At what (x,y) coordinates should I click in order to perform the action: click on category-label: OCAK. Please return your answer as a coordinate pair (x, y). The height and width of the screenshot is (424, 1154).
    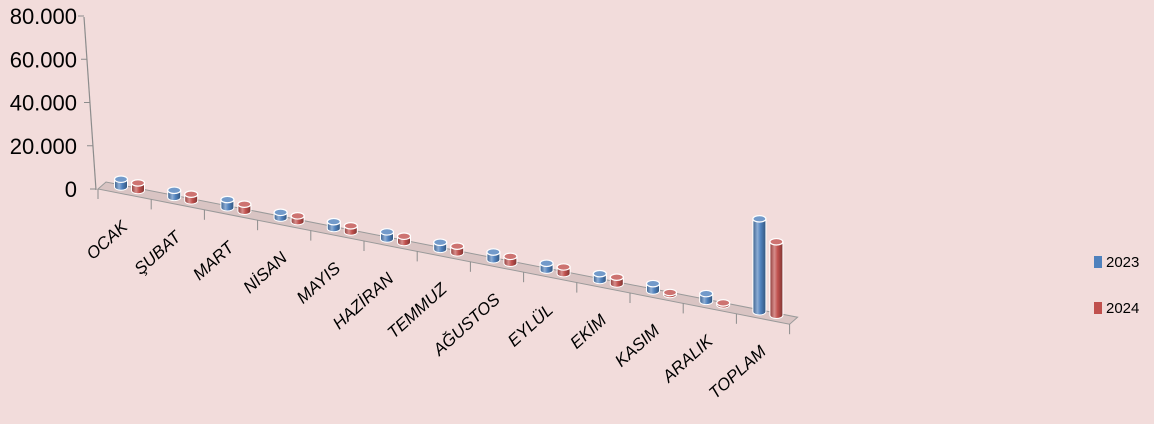
    Looking at the image, I should click on (107, 240).